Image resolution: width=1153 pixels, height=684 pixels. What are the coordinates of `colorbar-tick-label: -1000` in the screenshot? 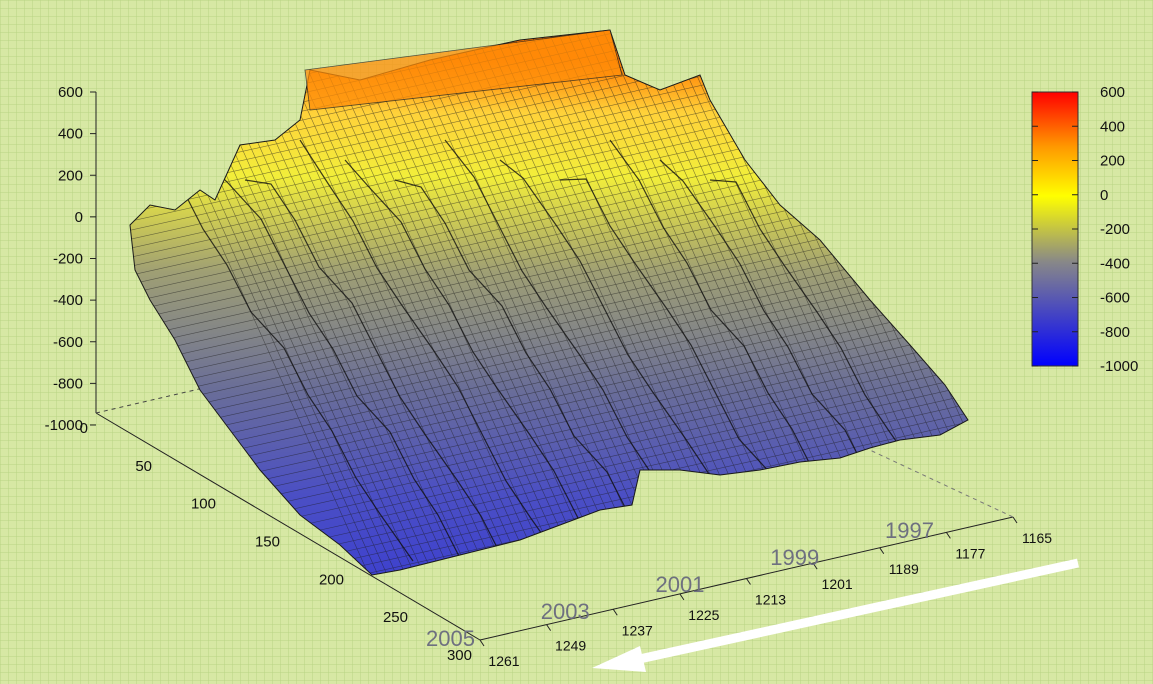 It's located at (1119, 366).